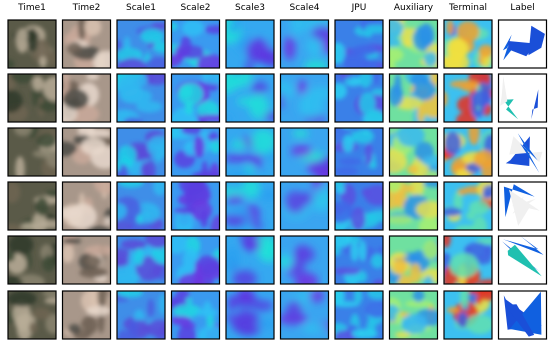 The width and height of the screenshot is (550, 350). I want to click on label-region, so click(519, 320).